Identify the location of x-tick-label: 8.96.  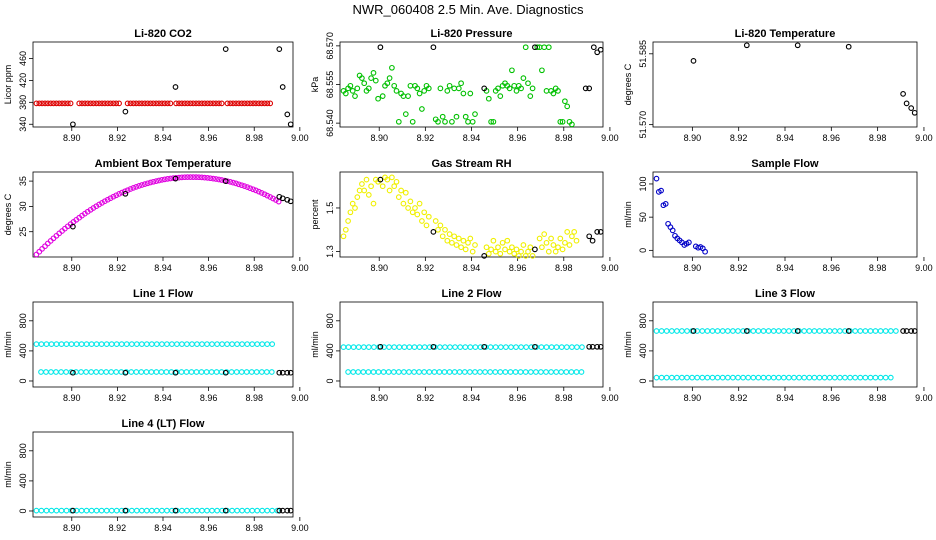
(832, 138).